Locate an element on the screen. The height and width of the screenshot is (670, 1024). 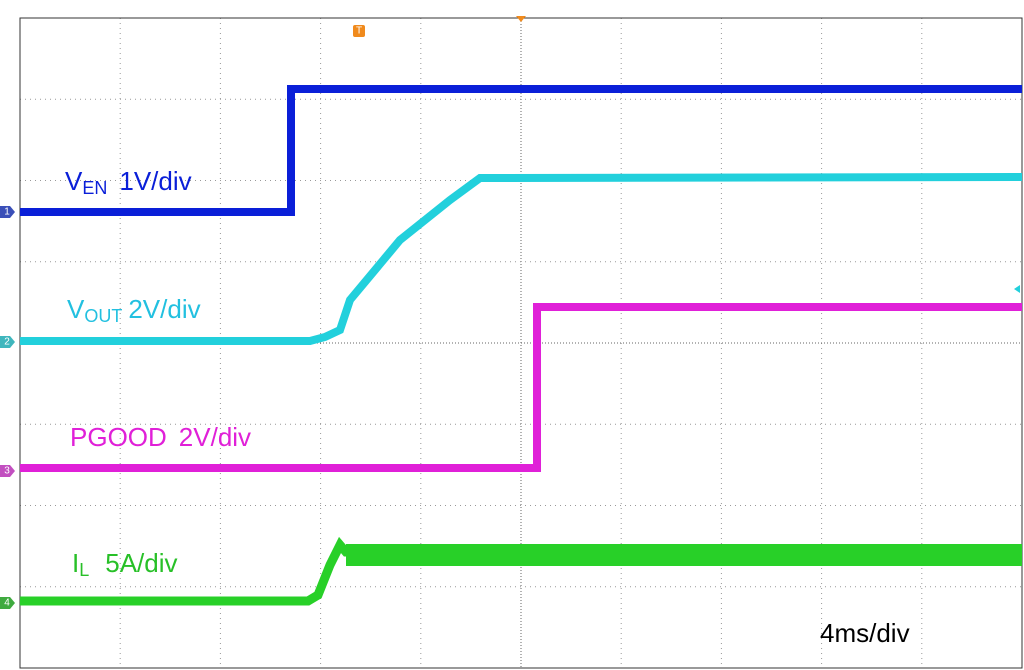
marker-text: 3 is located at coordinates (7, 471).